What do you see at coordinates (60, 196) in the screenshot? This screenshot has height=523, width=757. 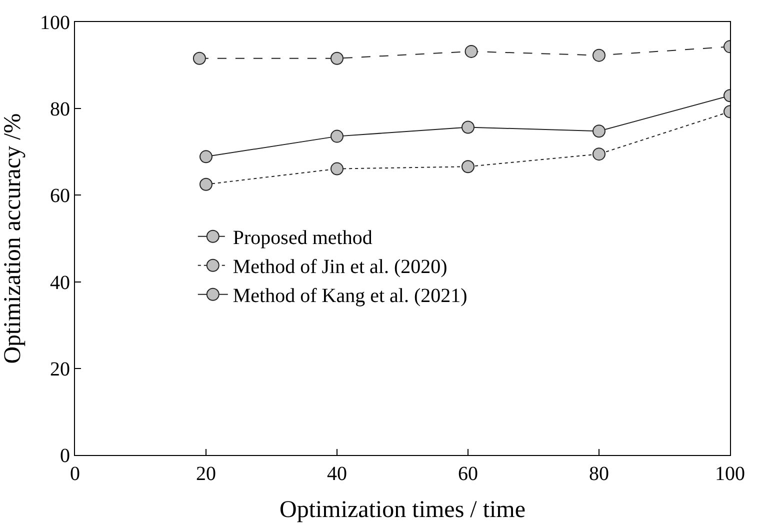 I see `y-tick-label: 60` at bounding box center [60, 196].